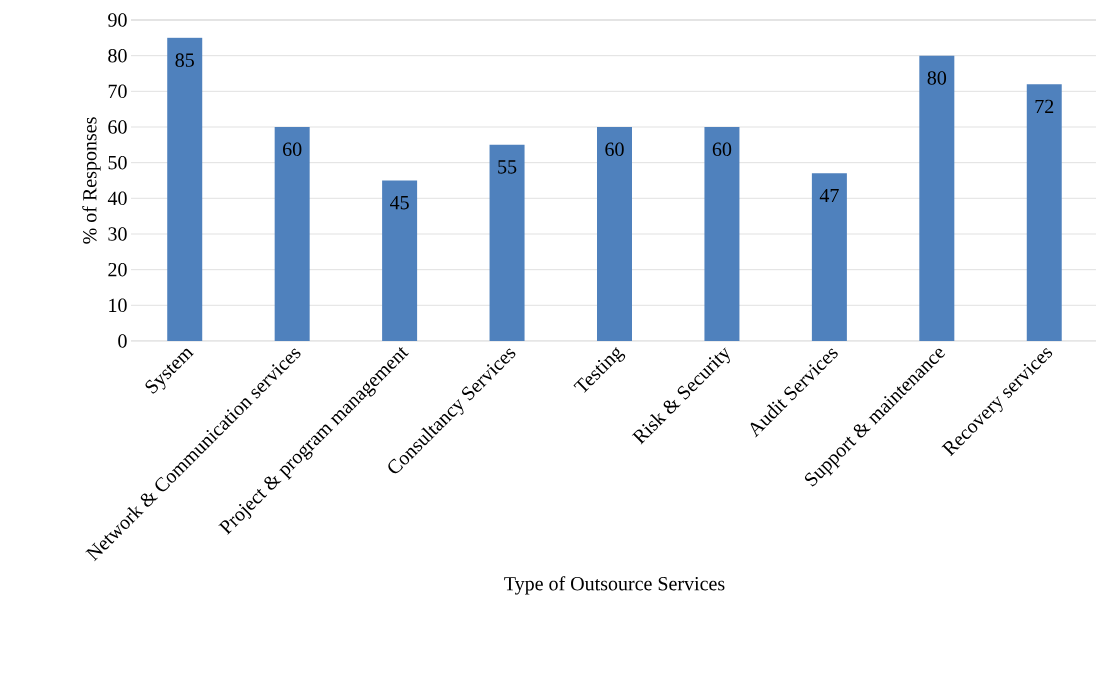  What do you see at coordinates (117, 127) in the screenshot?
I see `y-tick-label: 60` at bounding box center [117, 127].